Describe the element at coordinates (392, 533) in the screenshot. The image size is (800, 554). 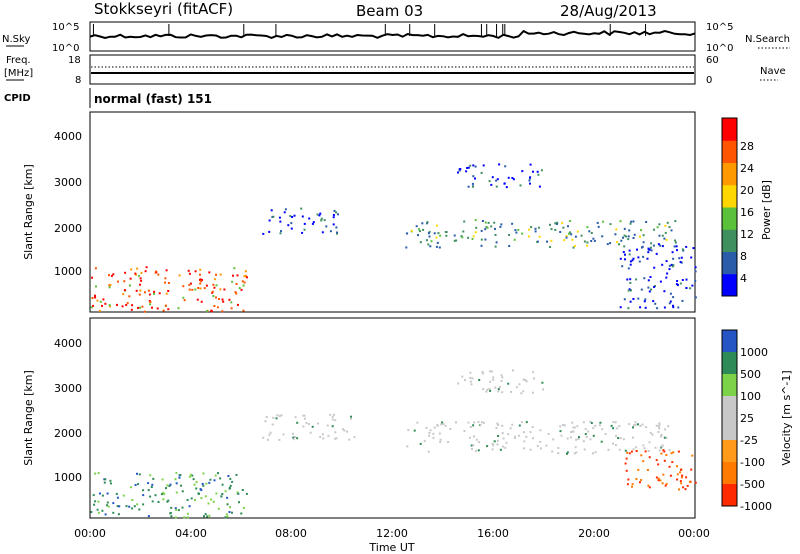
I see `x-tick: 12:00` at that location.